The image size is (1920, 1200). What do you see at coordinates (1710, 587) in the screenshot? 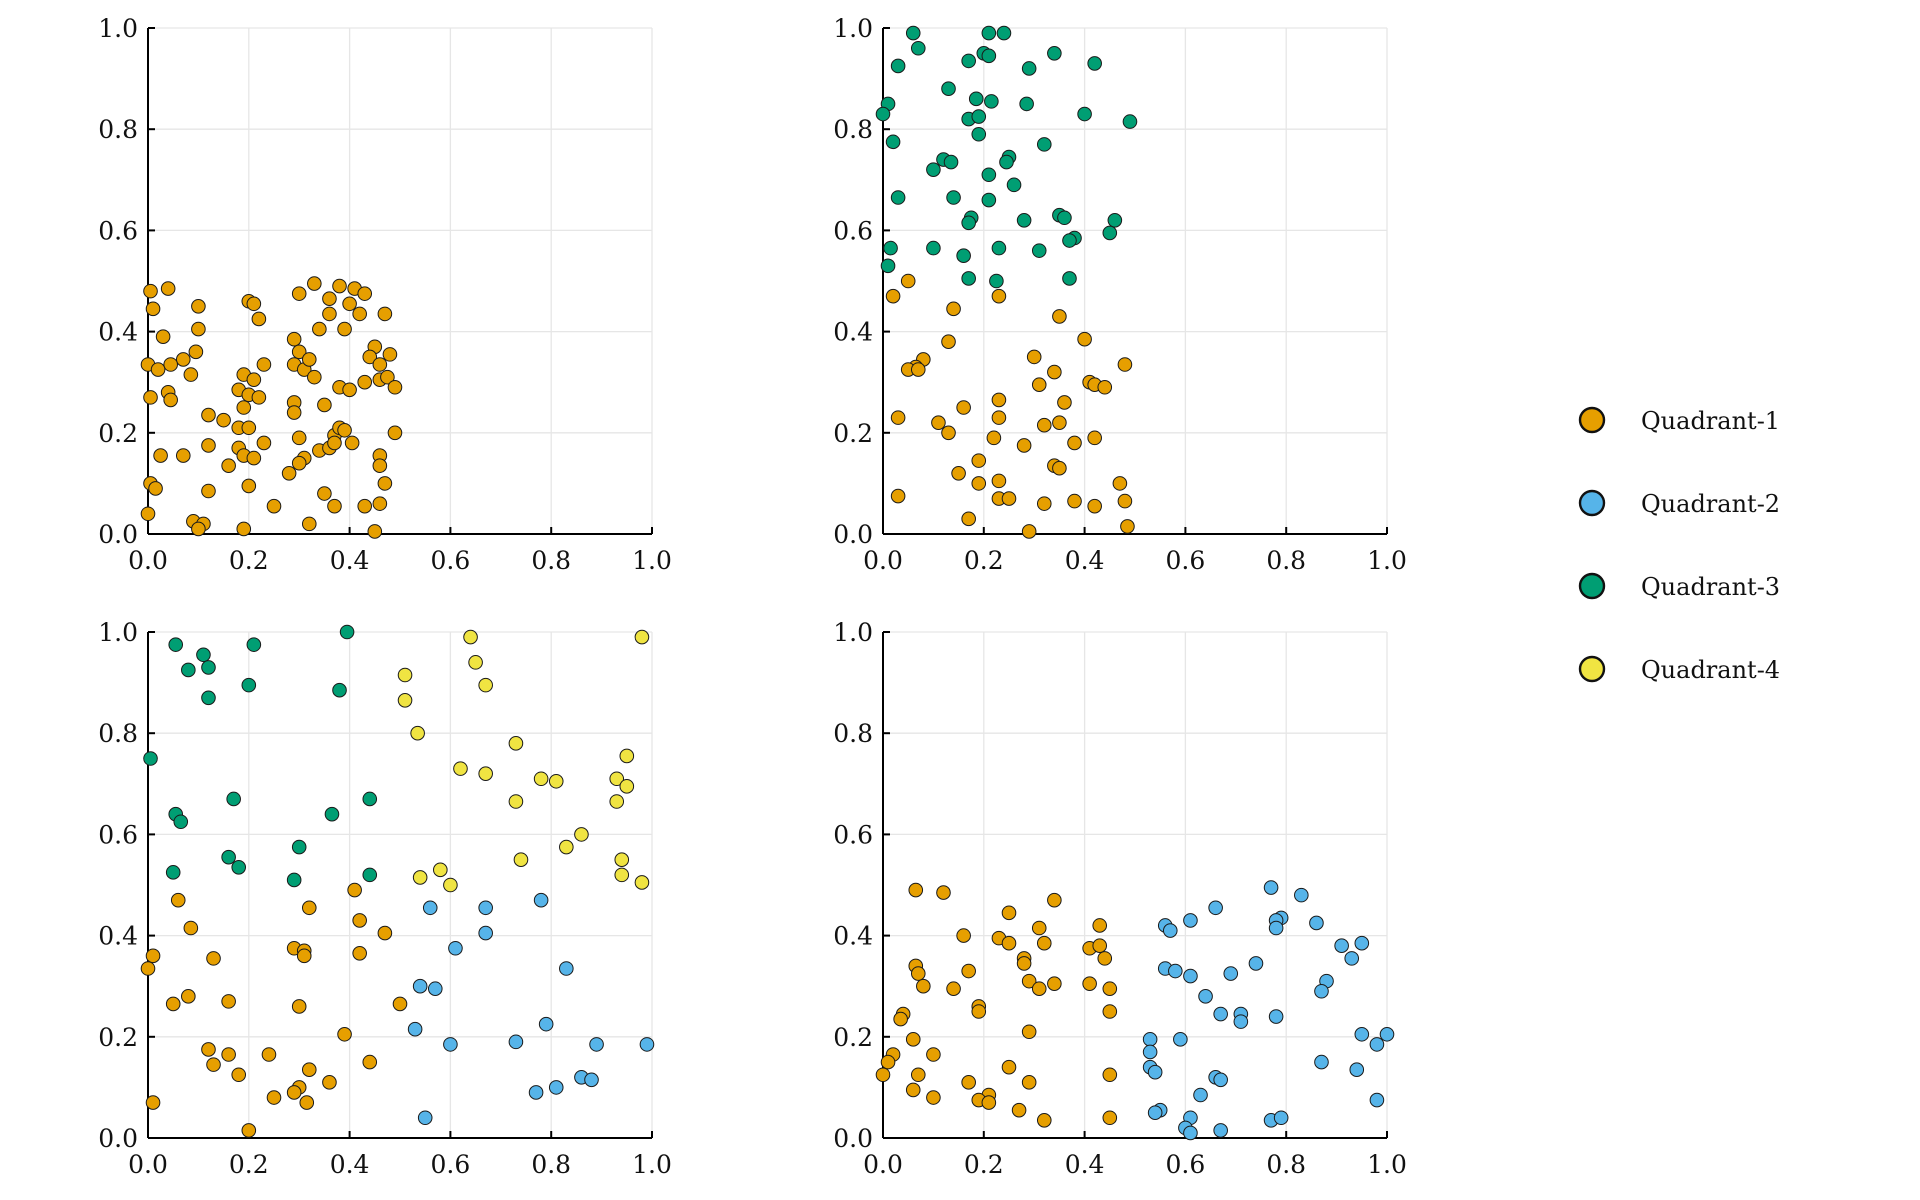
I see `legend-label: Quadrant-3` at bounding box center [1710, 587].